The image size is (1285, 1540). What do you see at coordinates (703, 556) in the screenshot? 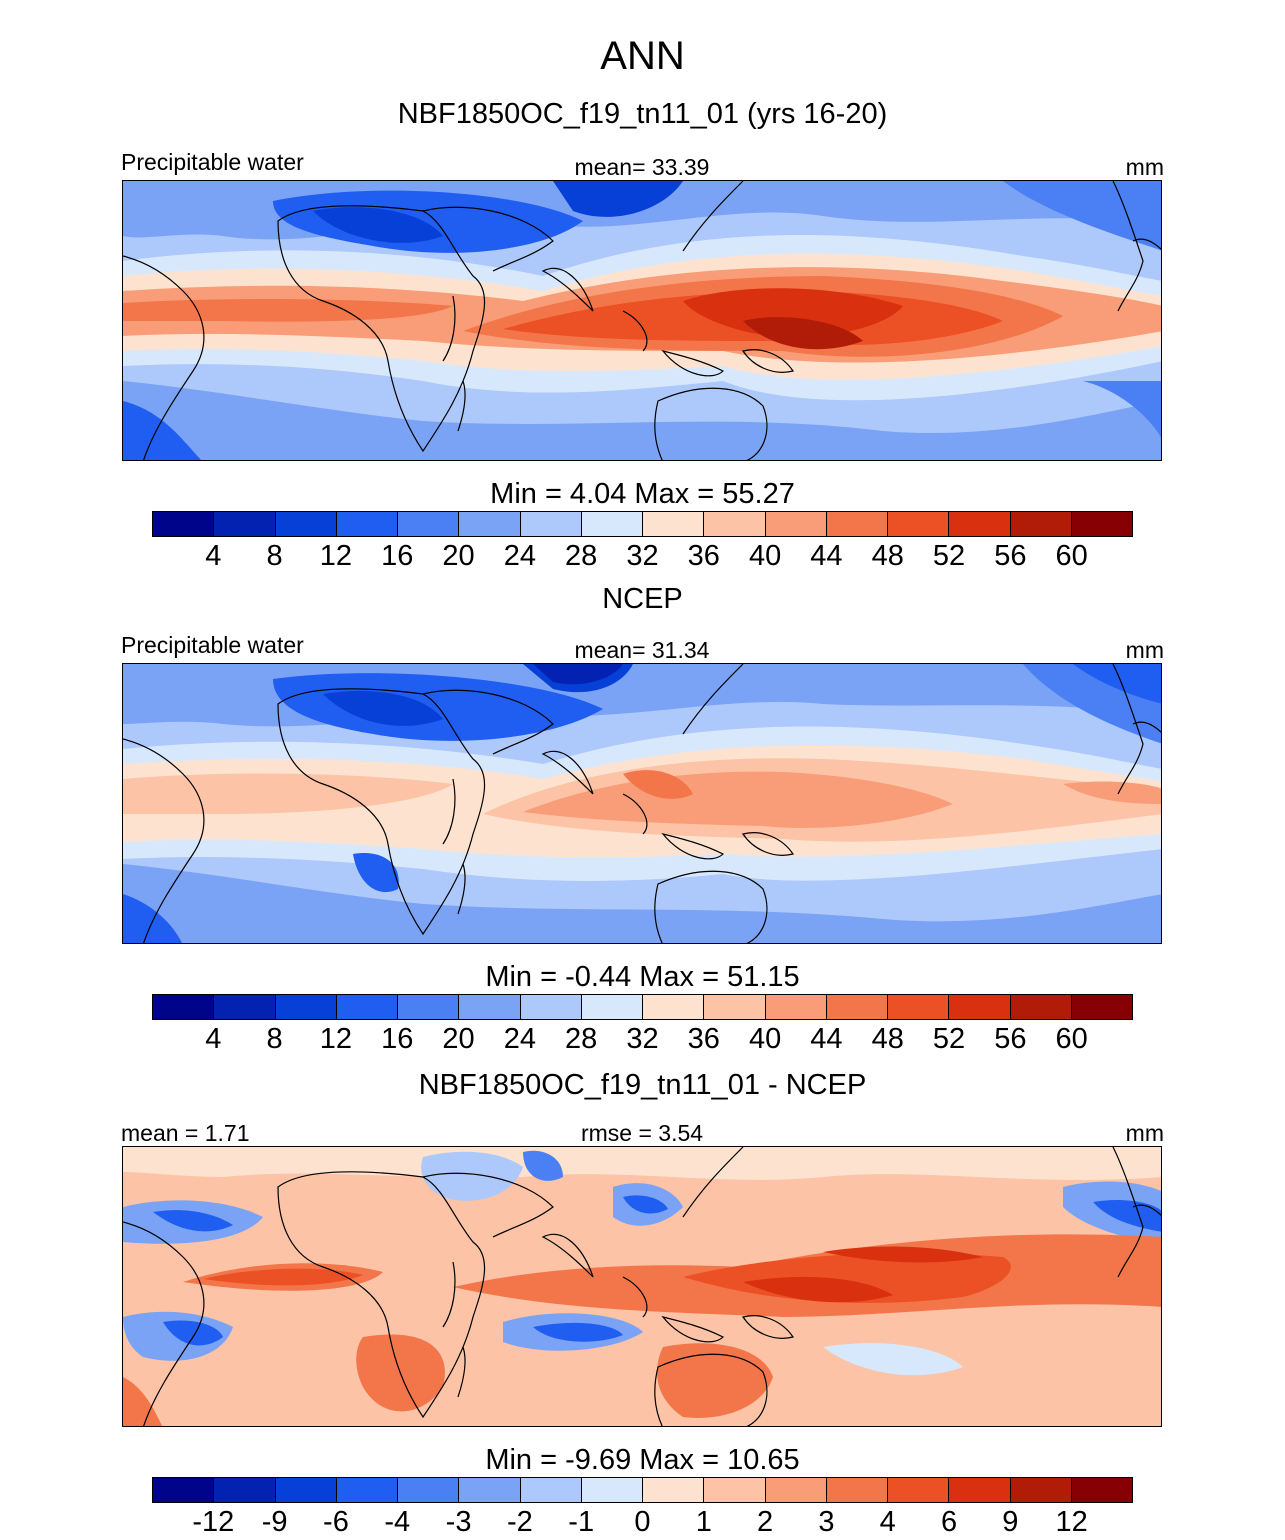
I see `colorbar-tick-label: 36` at bounding box center [703, 556].